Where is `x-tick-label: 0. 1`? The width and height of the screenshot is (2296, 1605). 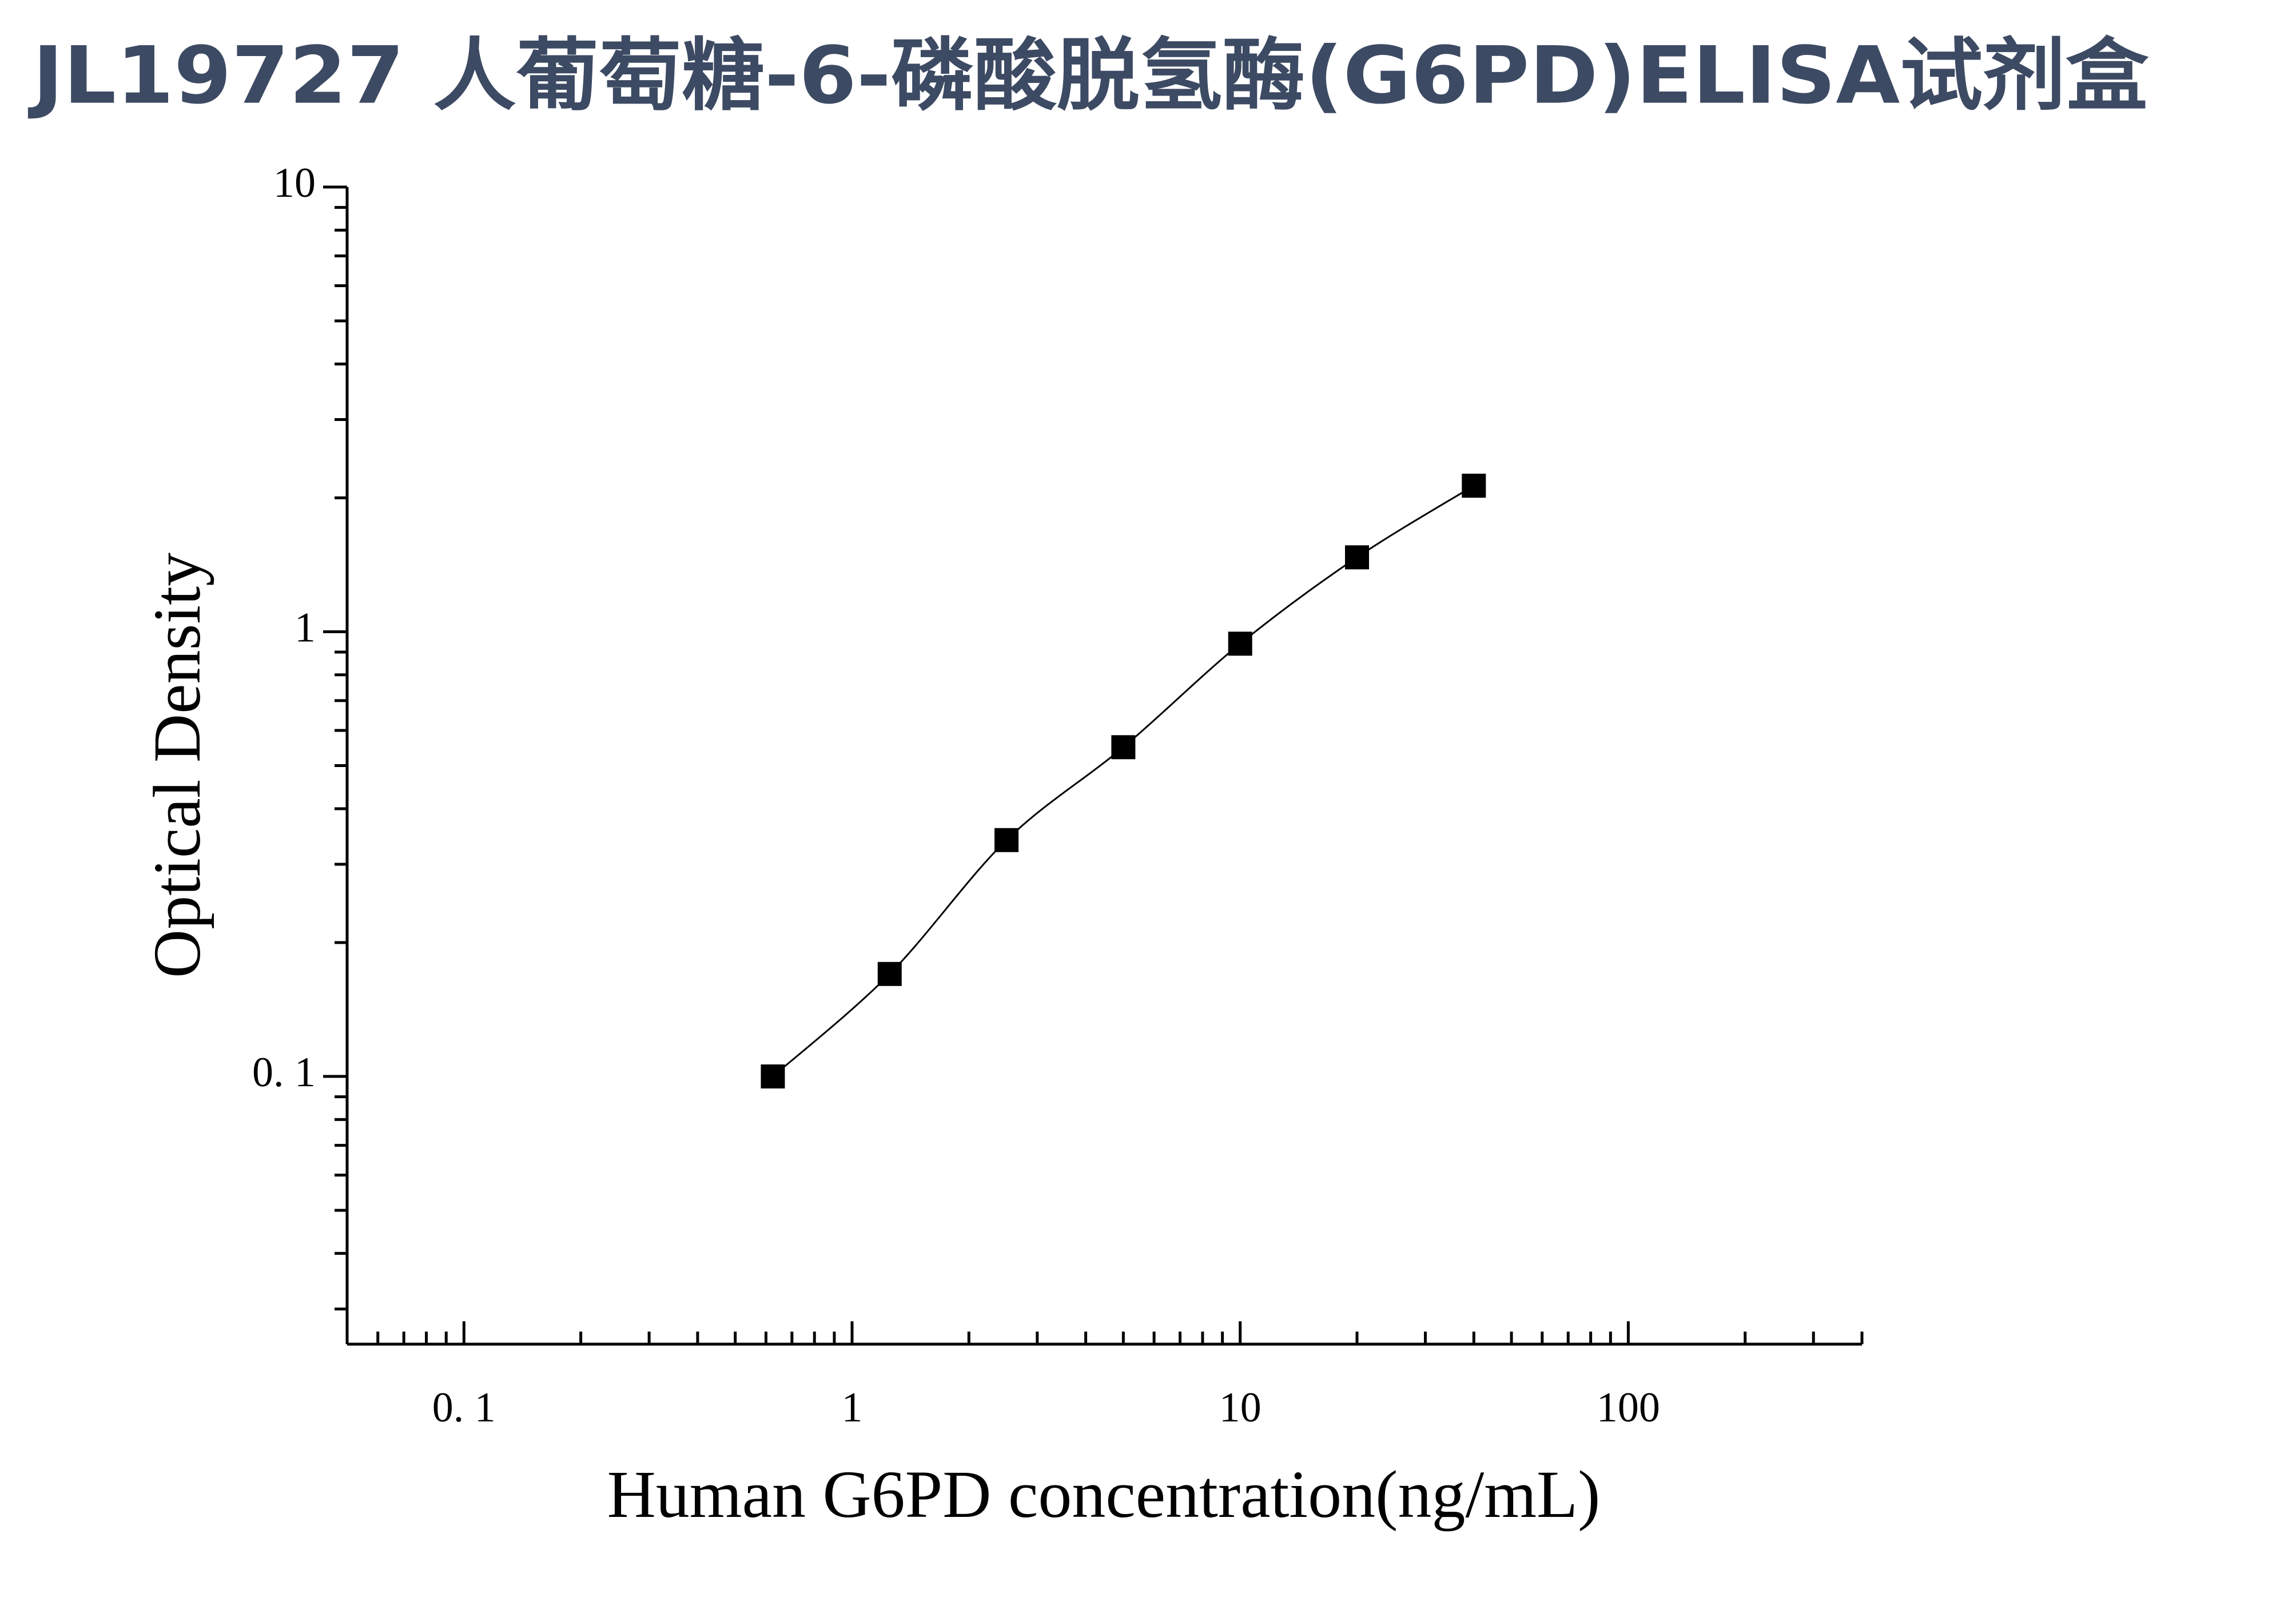
x-tick-label: 0. 1 is located at coordinates (464, 1407).